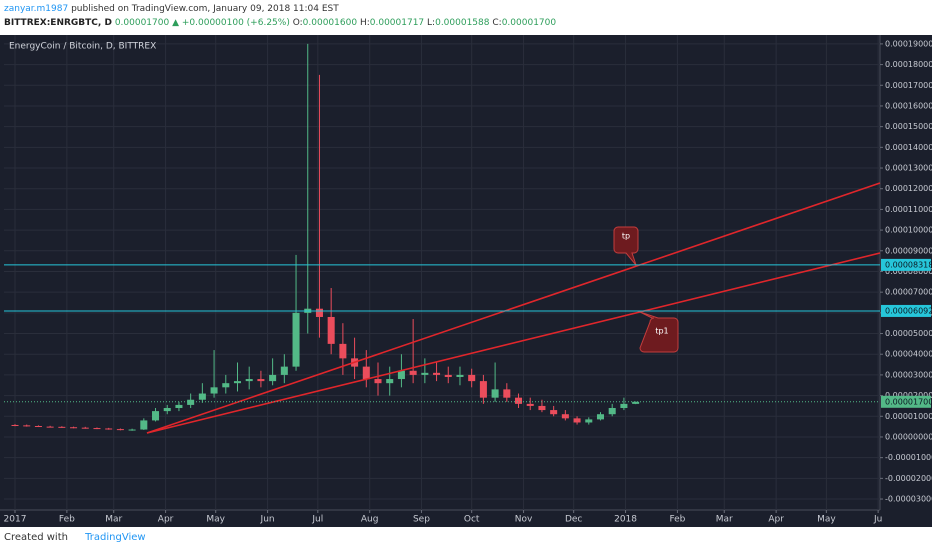 The height and width of the screenshot is (550, 932). Describe the element at coordinates (908, 250) in the screenshot. I see `y-tick-label: 0.00009000` at that location.